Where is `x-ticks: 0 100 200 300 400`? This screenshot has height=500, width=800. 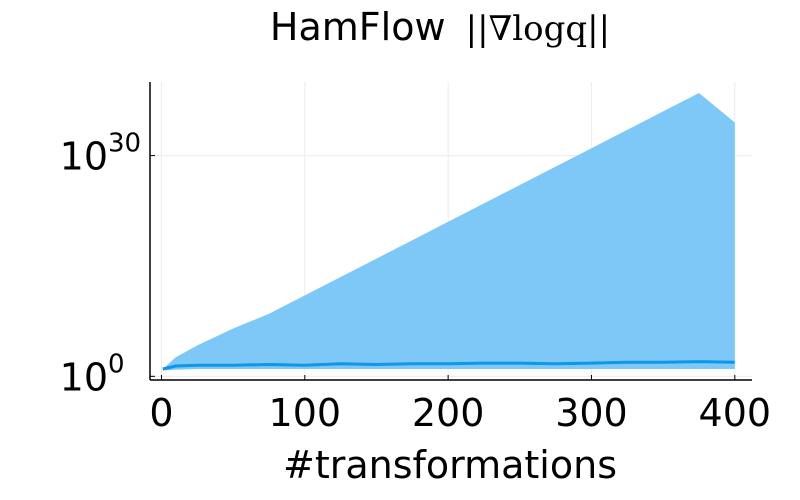
x-ticks: 0 100 200 300 400 is located at coordinates (460, 405).